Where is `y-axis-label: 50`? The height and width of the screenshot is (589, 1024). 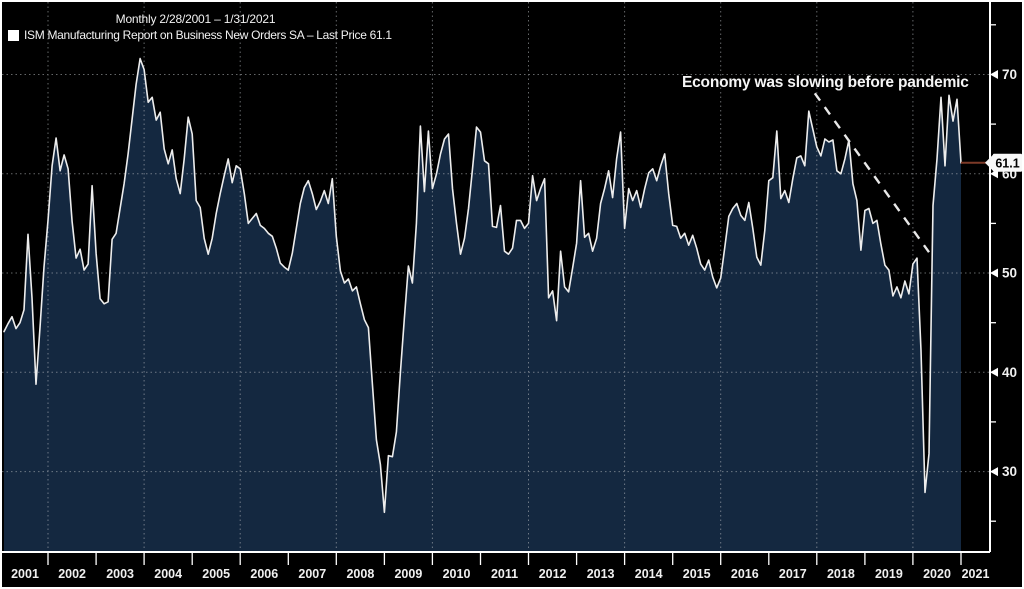
y-axis-label: 50 is located at coordinates (1009, 273).